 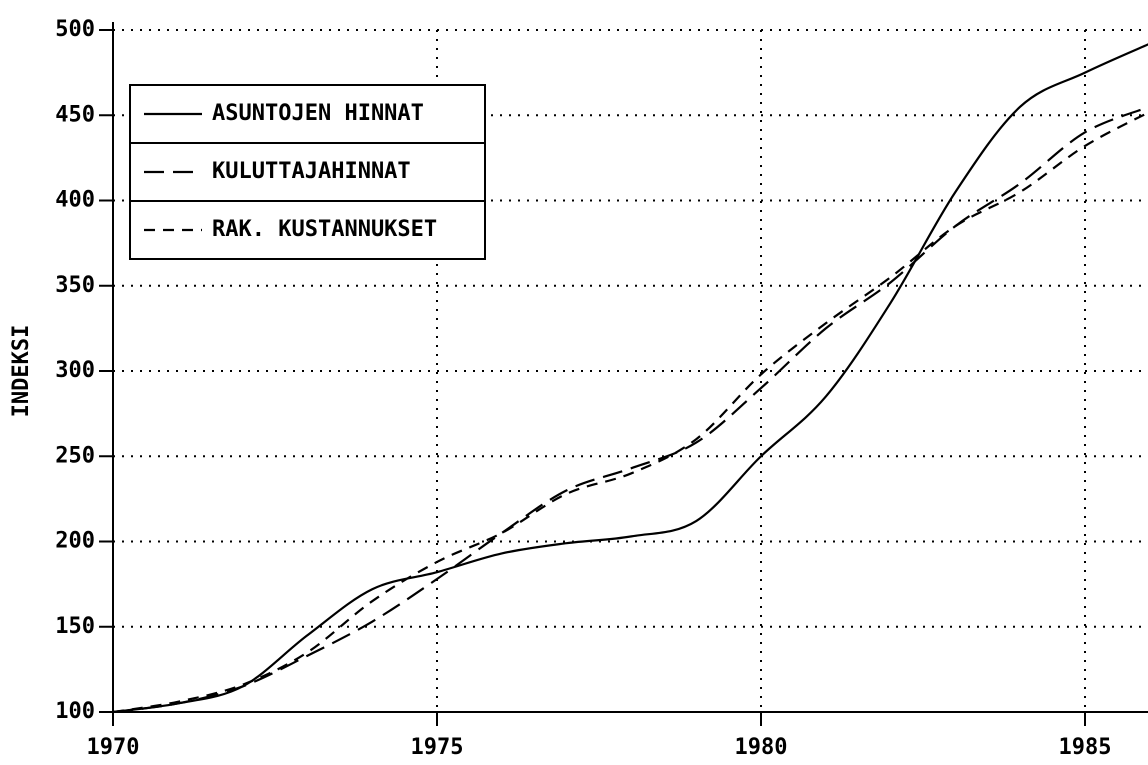 I want to click on y-tick-label: 150, so click(x=75, y=626).